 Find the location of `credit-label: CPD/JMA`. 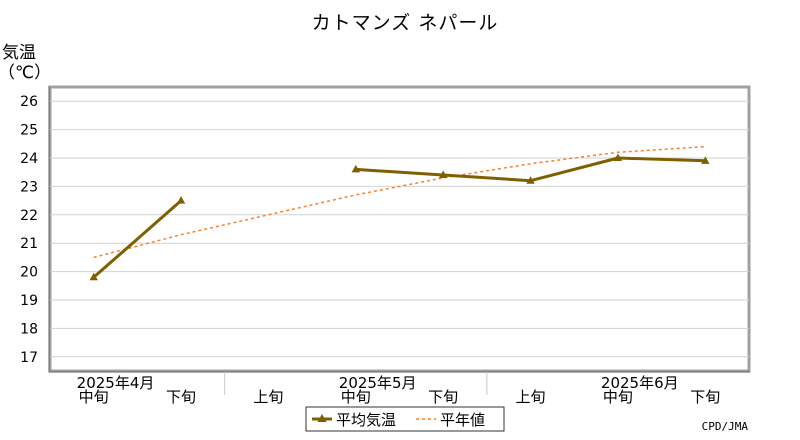

credit-label: CPD/JMA is located at coordinates (725, 426).